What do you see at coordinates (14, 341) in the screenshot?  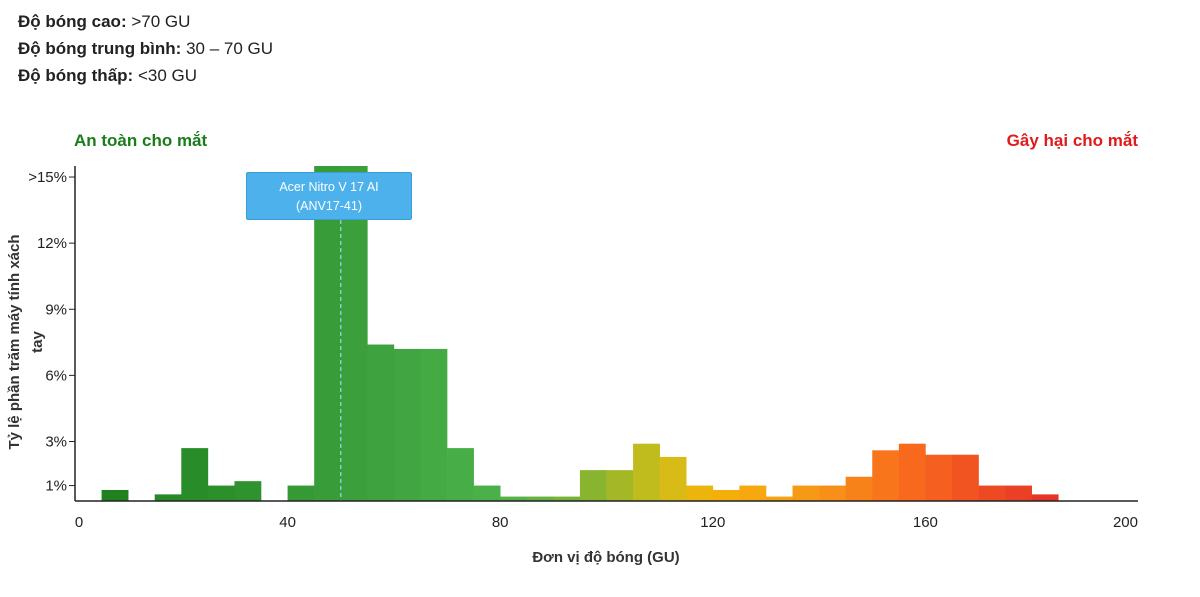 I see `y-axis-title: Tỷ lệ phần trăm máy tính xách` at bounding box center [14, 341].